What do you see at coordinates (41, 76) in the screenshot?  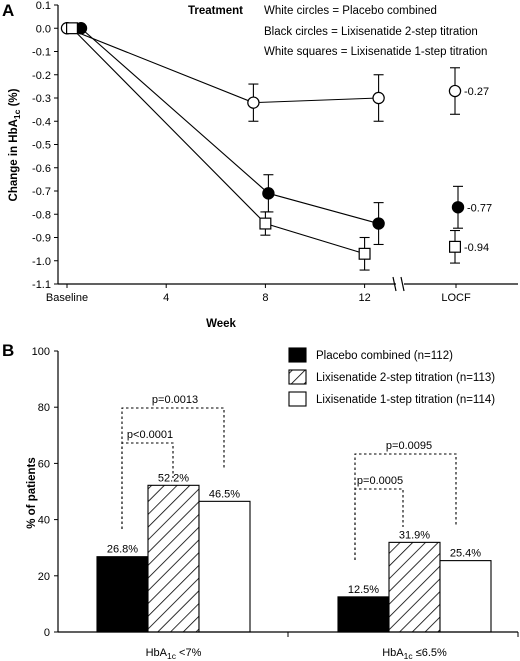 I see `y-tick-label: -0.2` at bounding box center [41, 76].